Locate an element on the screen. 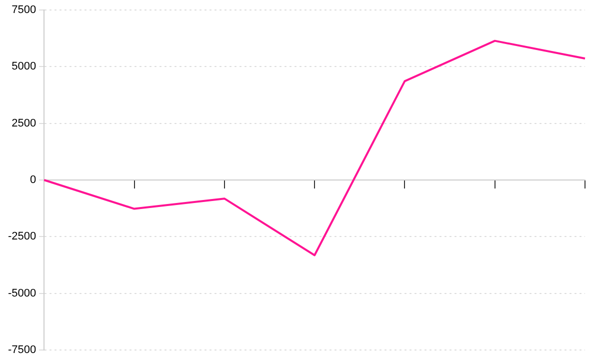 This screenshot has height=360, width=600. y-tick-label: -7500 is located at coordinates (22, 350).